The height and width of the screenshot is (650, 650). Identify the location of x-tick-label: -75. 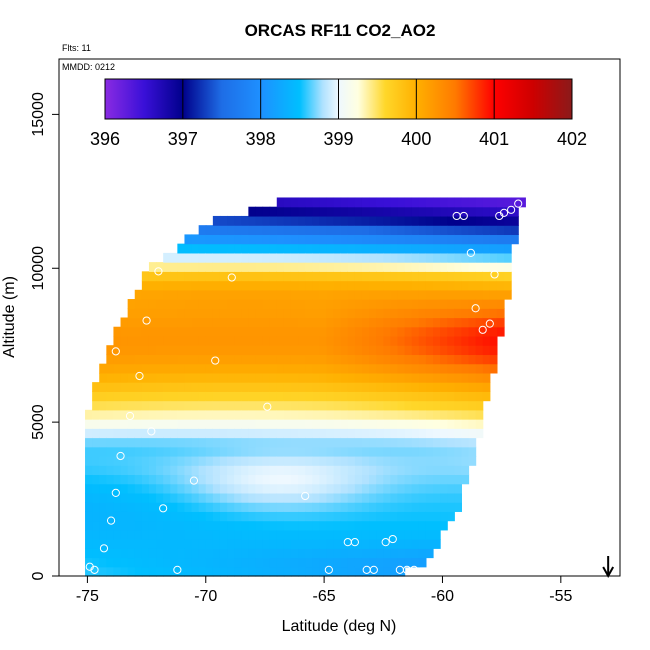
(87, 596).